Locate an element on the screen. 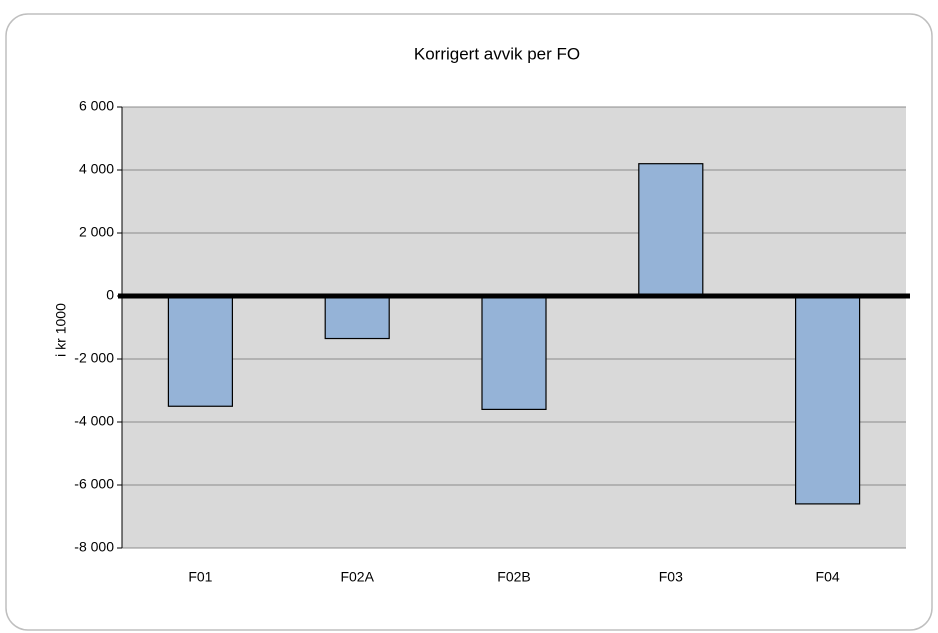  x-tick-label: F02A is located at coordinates (357, 577).